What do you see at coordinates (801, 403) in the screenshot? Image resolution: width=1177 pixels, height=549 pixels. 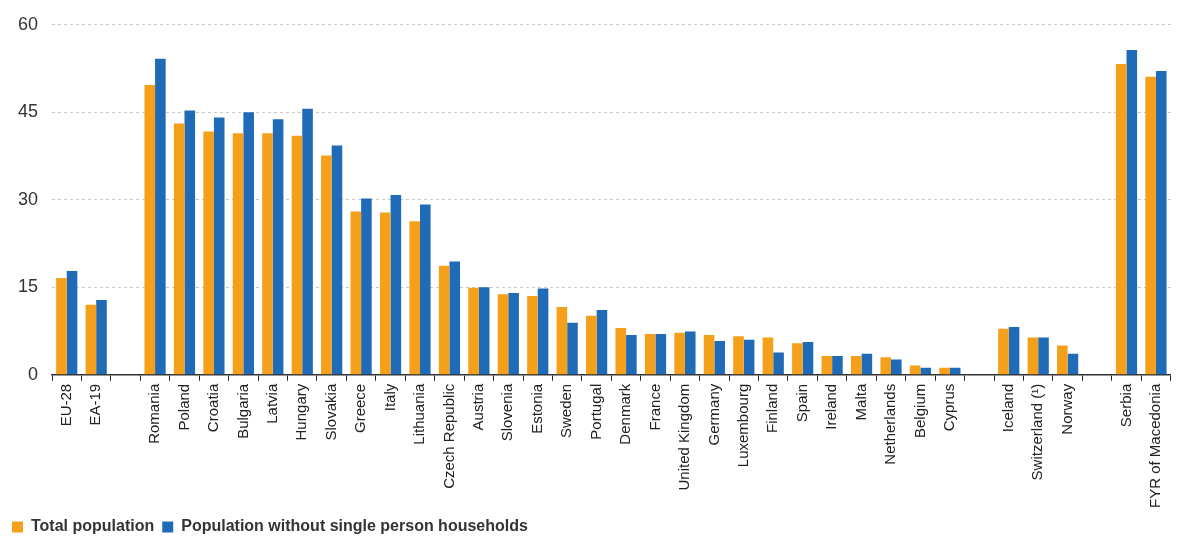 I see `x-tick-label: Spain` at bounding box center [801, 403].